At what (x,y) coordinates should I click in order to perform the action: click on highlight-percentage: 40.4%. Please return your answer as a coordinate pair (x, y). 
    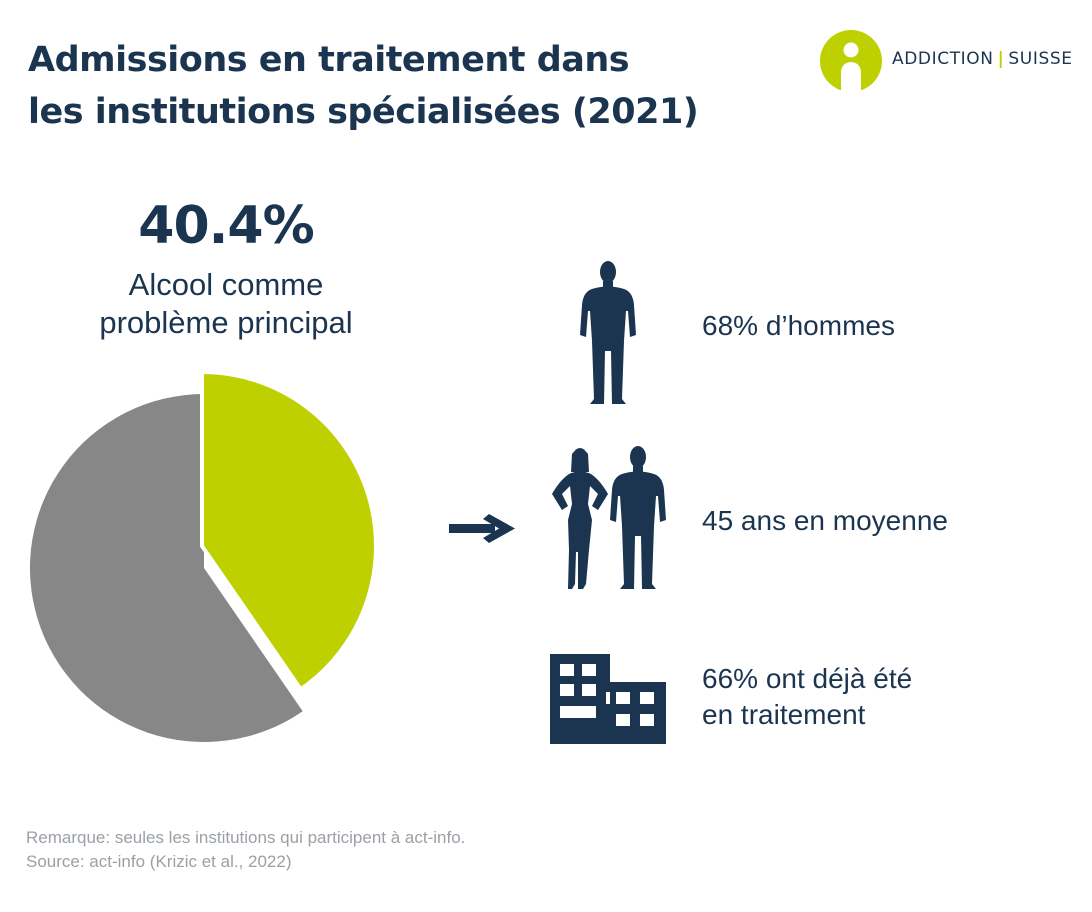
    Looking at the image, I should click on (226, 226).